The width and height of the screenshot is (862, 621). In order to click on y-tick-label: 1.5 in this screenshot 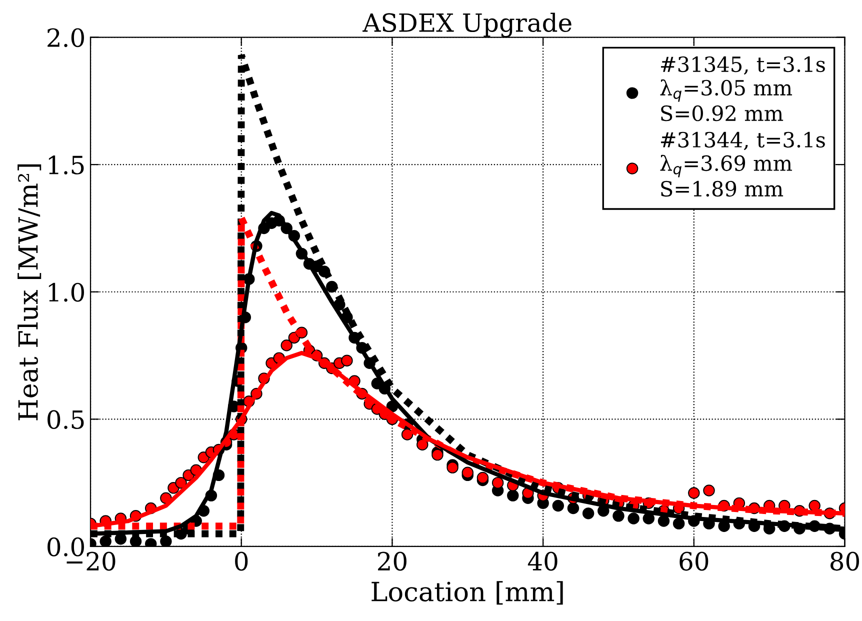, I will do `click(66, 165)`.